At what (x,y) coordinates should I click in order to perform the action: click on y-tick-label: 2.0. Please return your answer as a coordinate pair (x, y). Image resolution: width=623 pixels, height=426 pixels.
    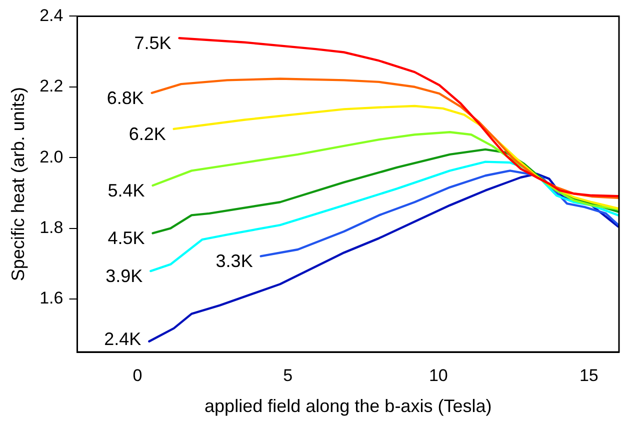
    Looking at the image, I should click on (52, 156).